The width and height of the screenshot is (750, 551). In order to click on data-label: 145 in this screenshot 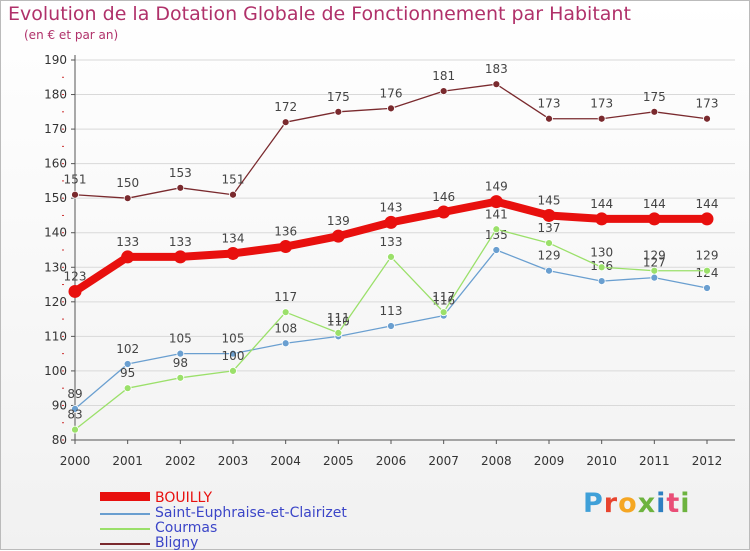, I will do `click(549, 200)`.